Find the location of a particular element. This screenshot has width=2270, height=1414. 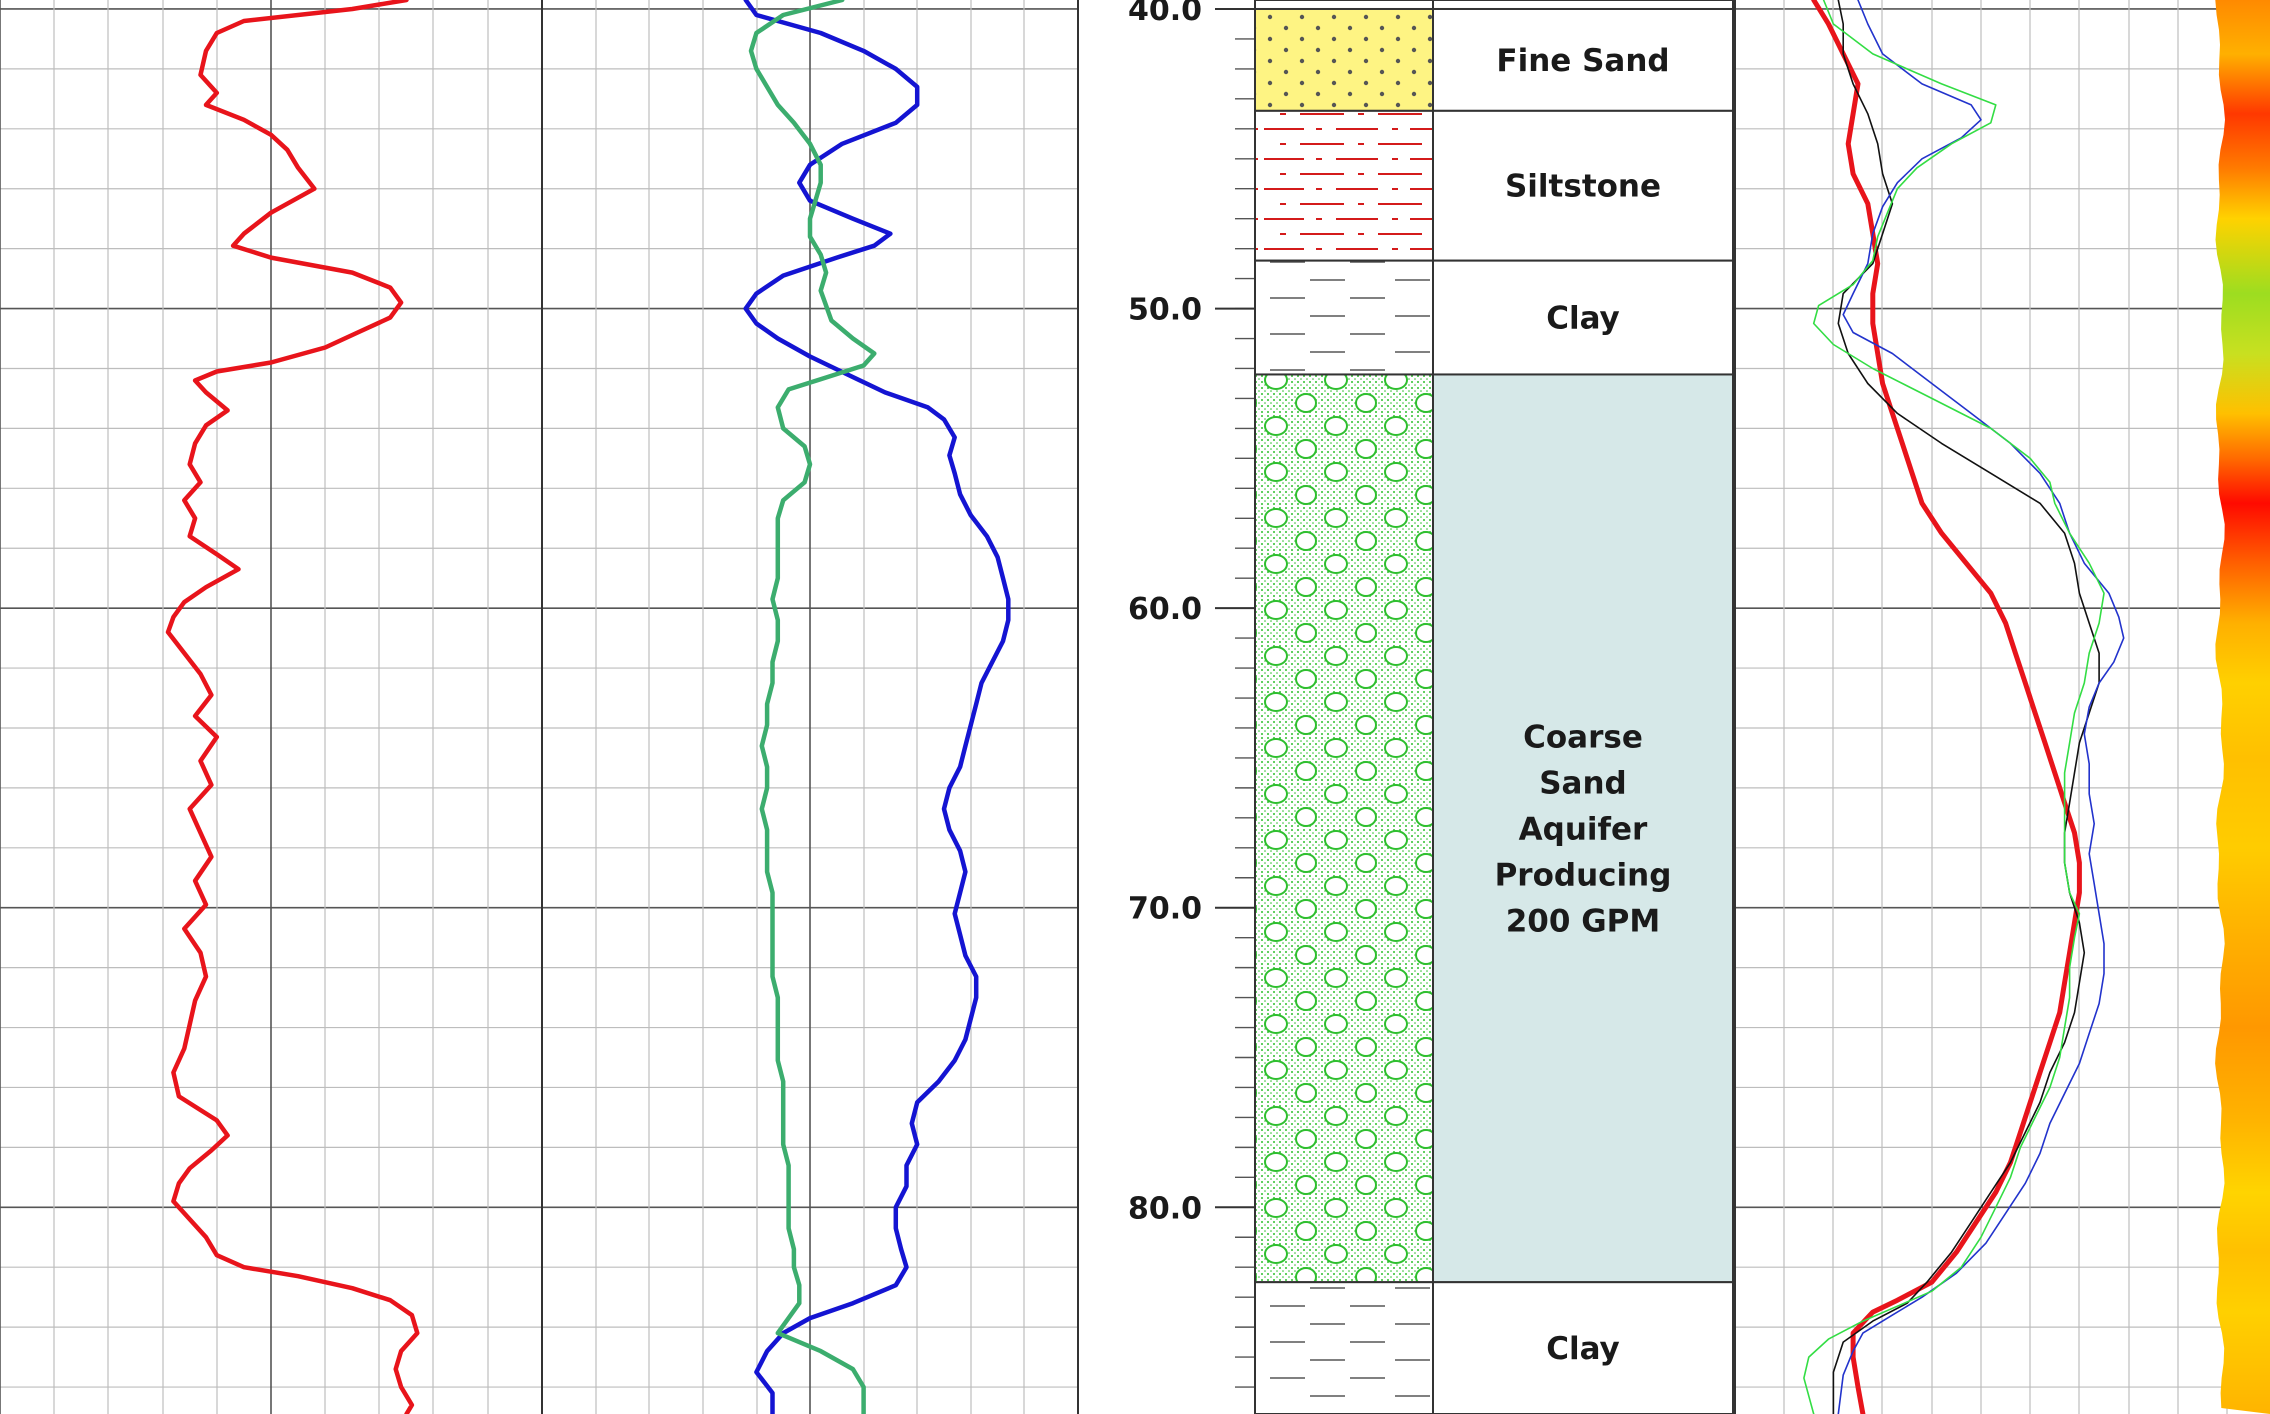

lithology-pattern-dots is located at coordinates (1344, 59).